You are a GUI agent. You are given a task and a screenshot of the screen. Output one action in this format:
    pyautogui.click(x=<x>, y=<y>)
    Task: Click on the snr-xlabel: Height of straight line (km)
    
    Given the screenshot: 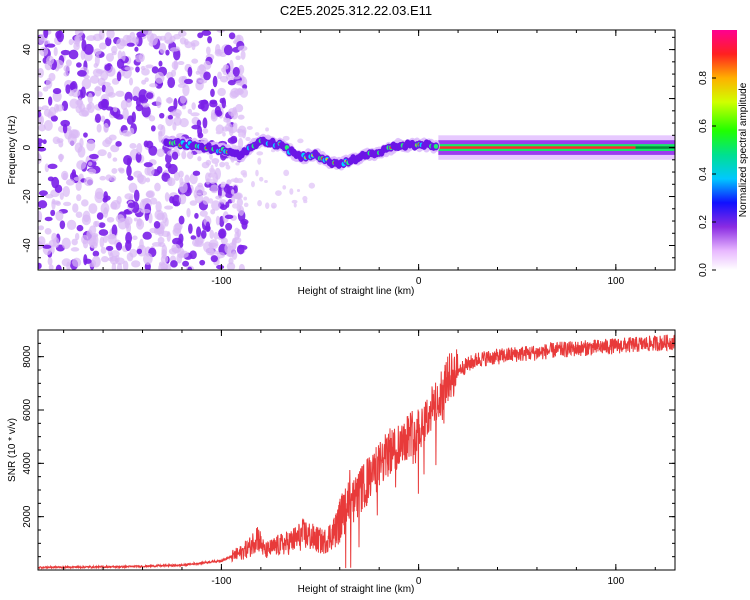 What is the action you would take?
    pyautogui.click(x=356, y=589)
    